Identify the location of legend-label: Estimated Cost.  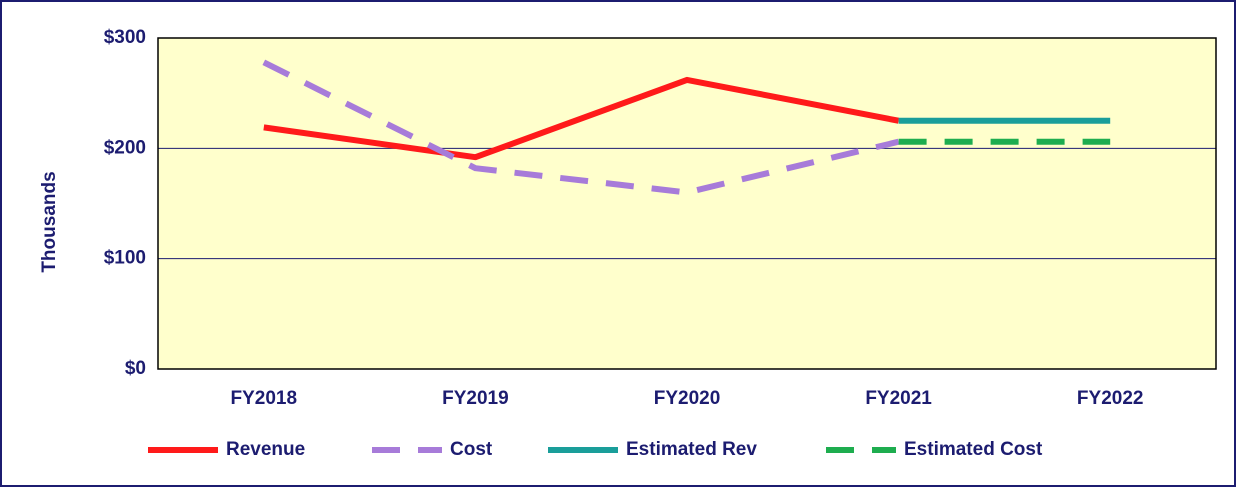
(973, 449).